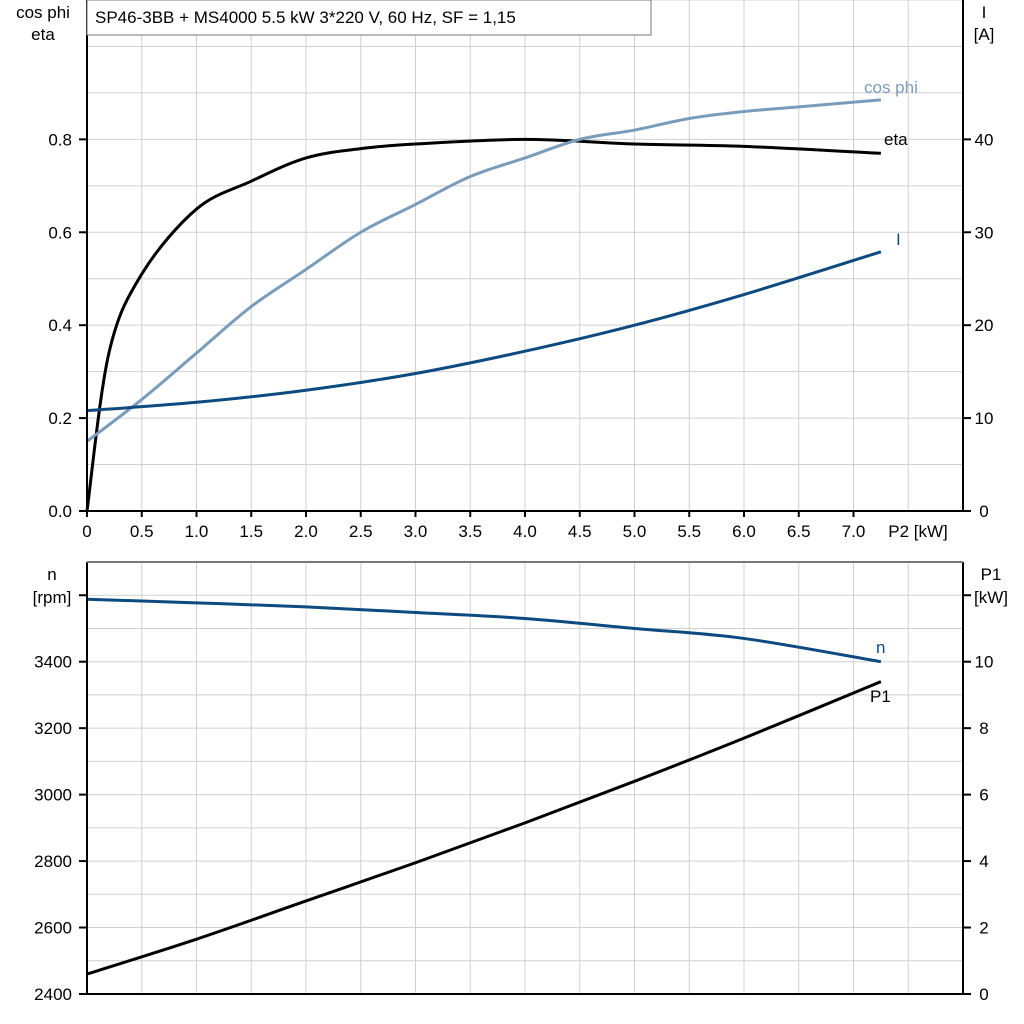 This screenshot has height=1024, width=1024. Describe the element at coordinates (896, 139) in the screenshot. I see `legend-eta: eta` at that location.